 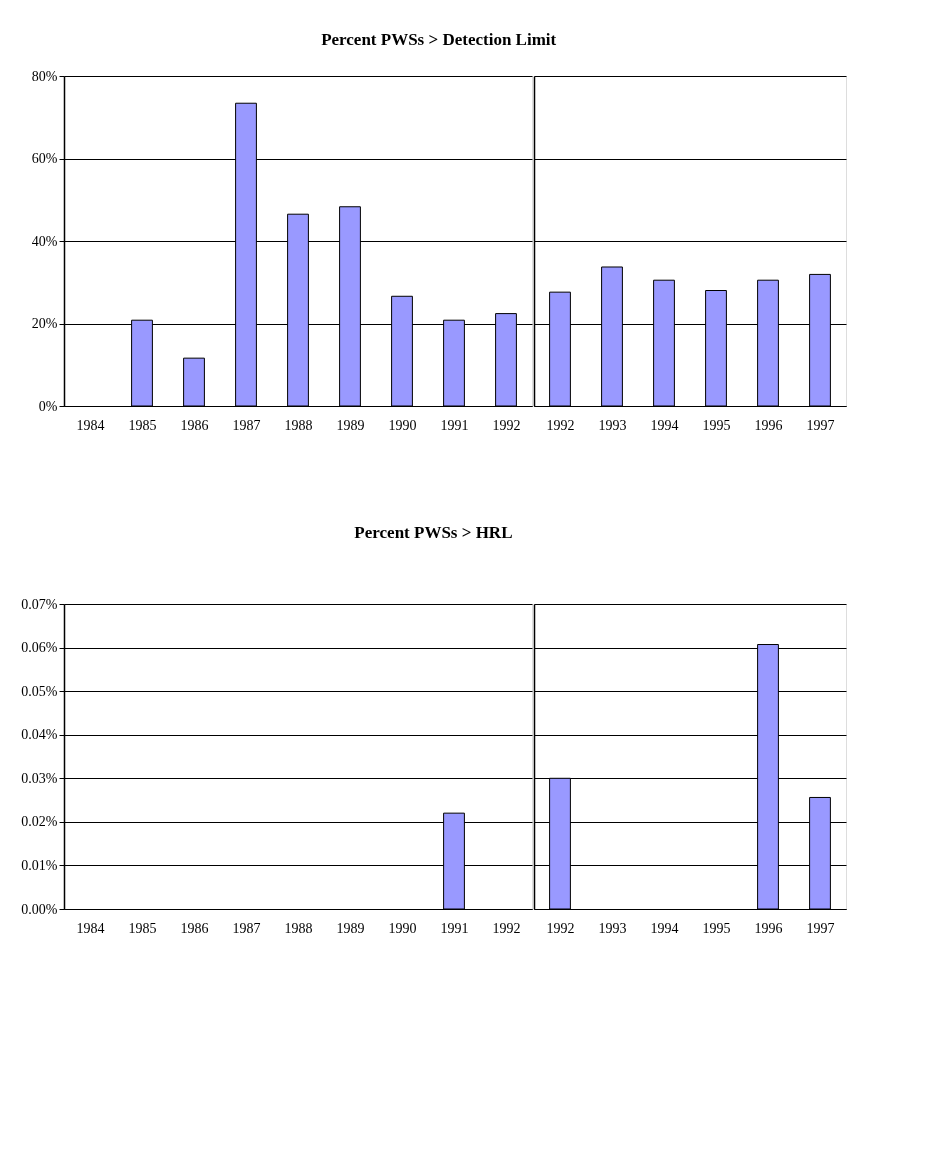 I want to click on y-tick-label: 20%, so click(x=44, y=323).